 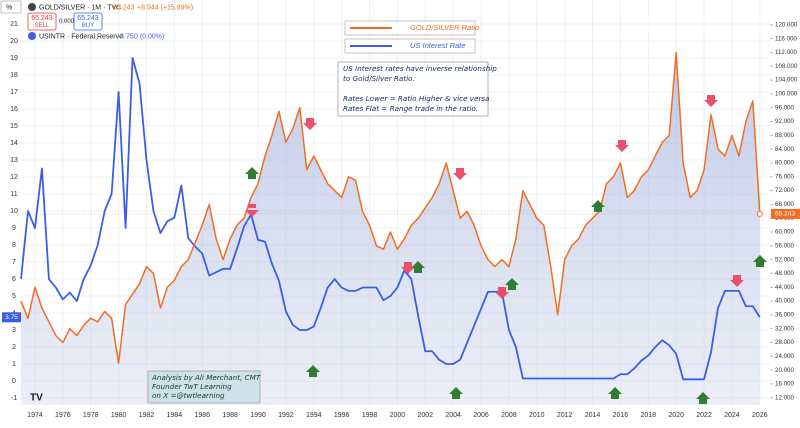 I want to click on y2-tick-label: 12.000, so click(x=784, y=397).